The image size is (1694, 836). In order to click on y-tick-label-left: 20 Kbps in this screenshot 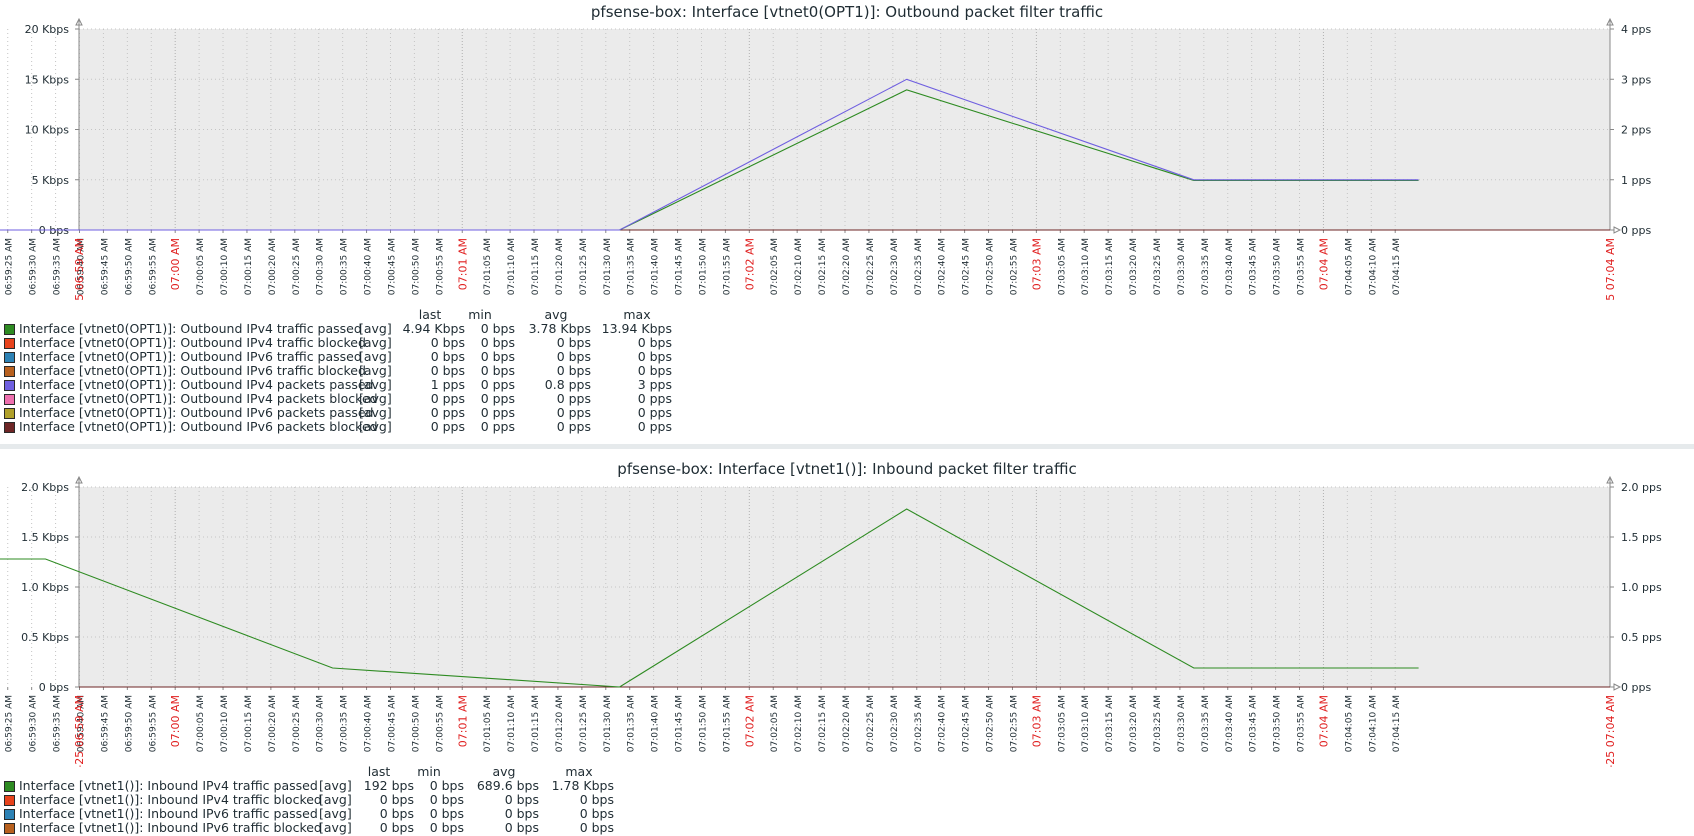, I will do `click(47, 29)`.